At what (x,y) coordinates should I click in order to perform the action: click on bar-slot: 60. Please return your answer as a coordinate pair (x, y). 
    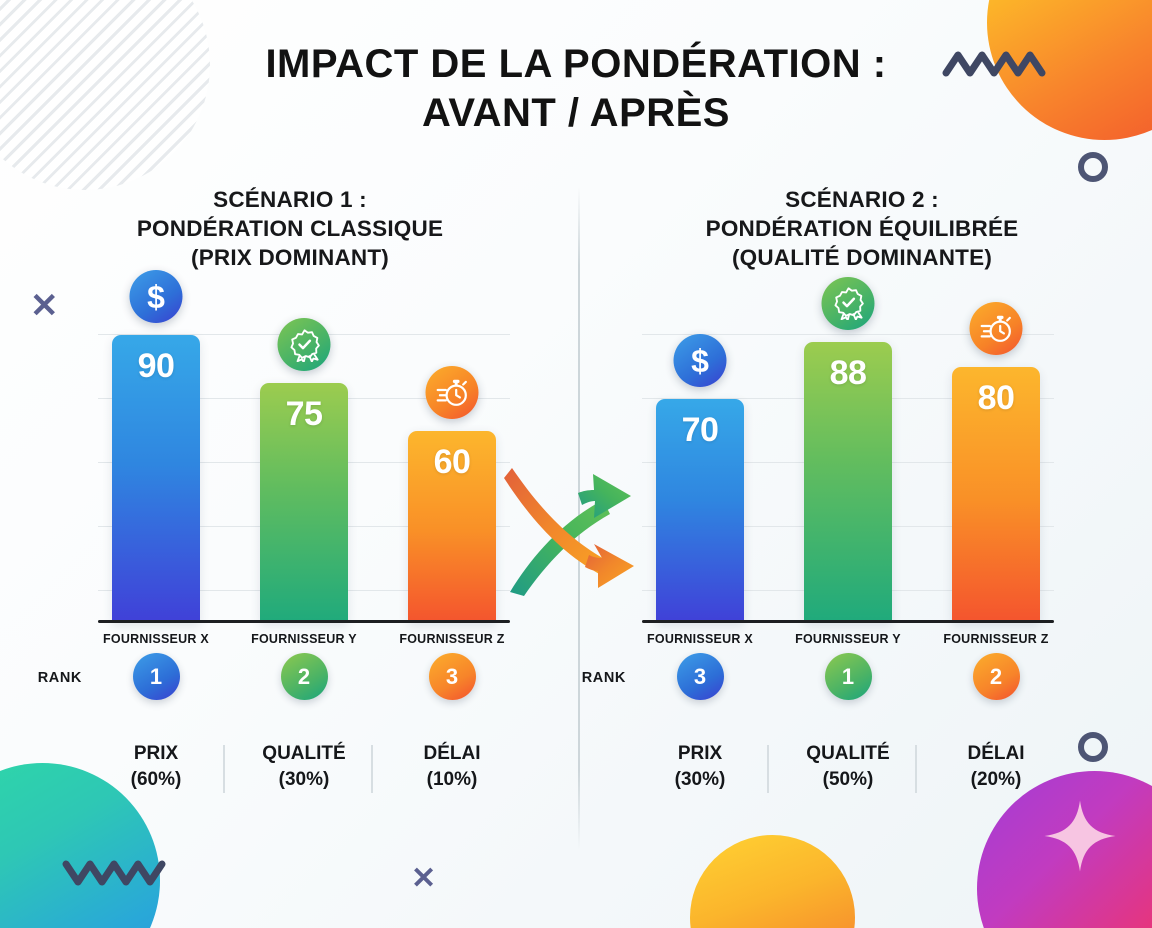
    Looking at the image, I should click on (452, 463).